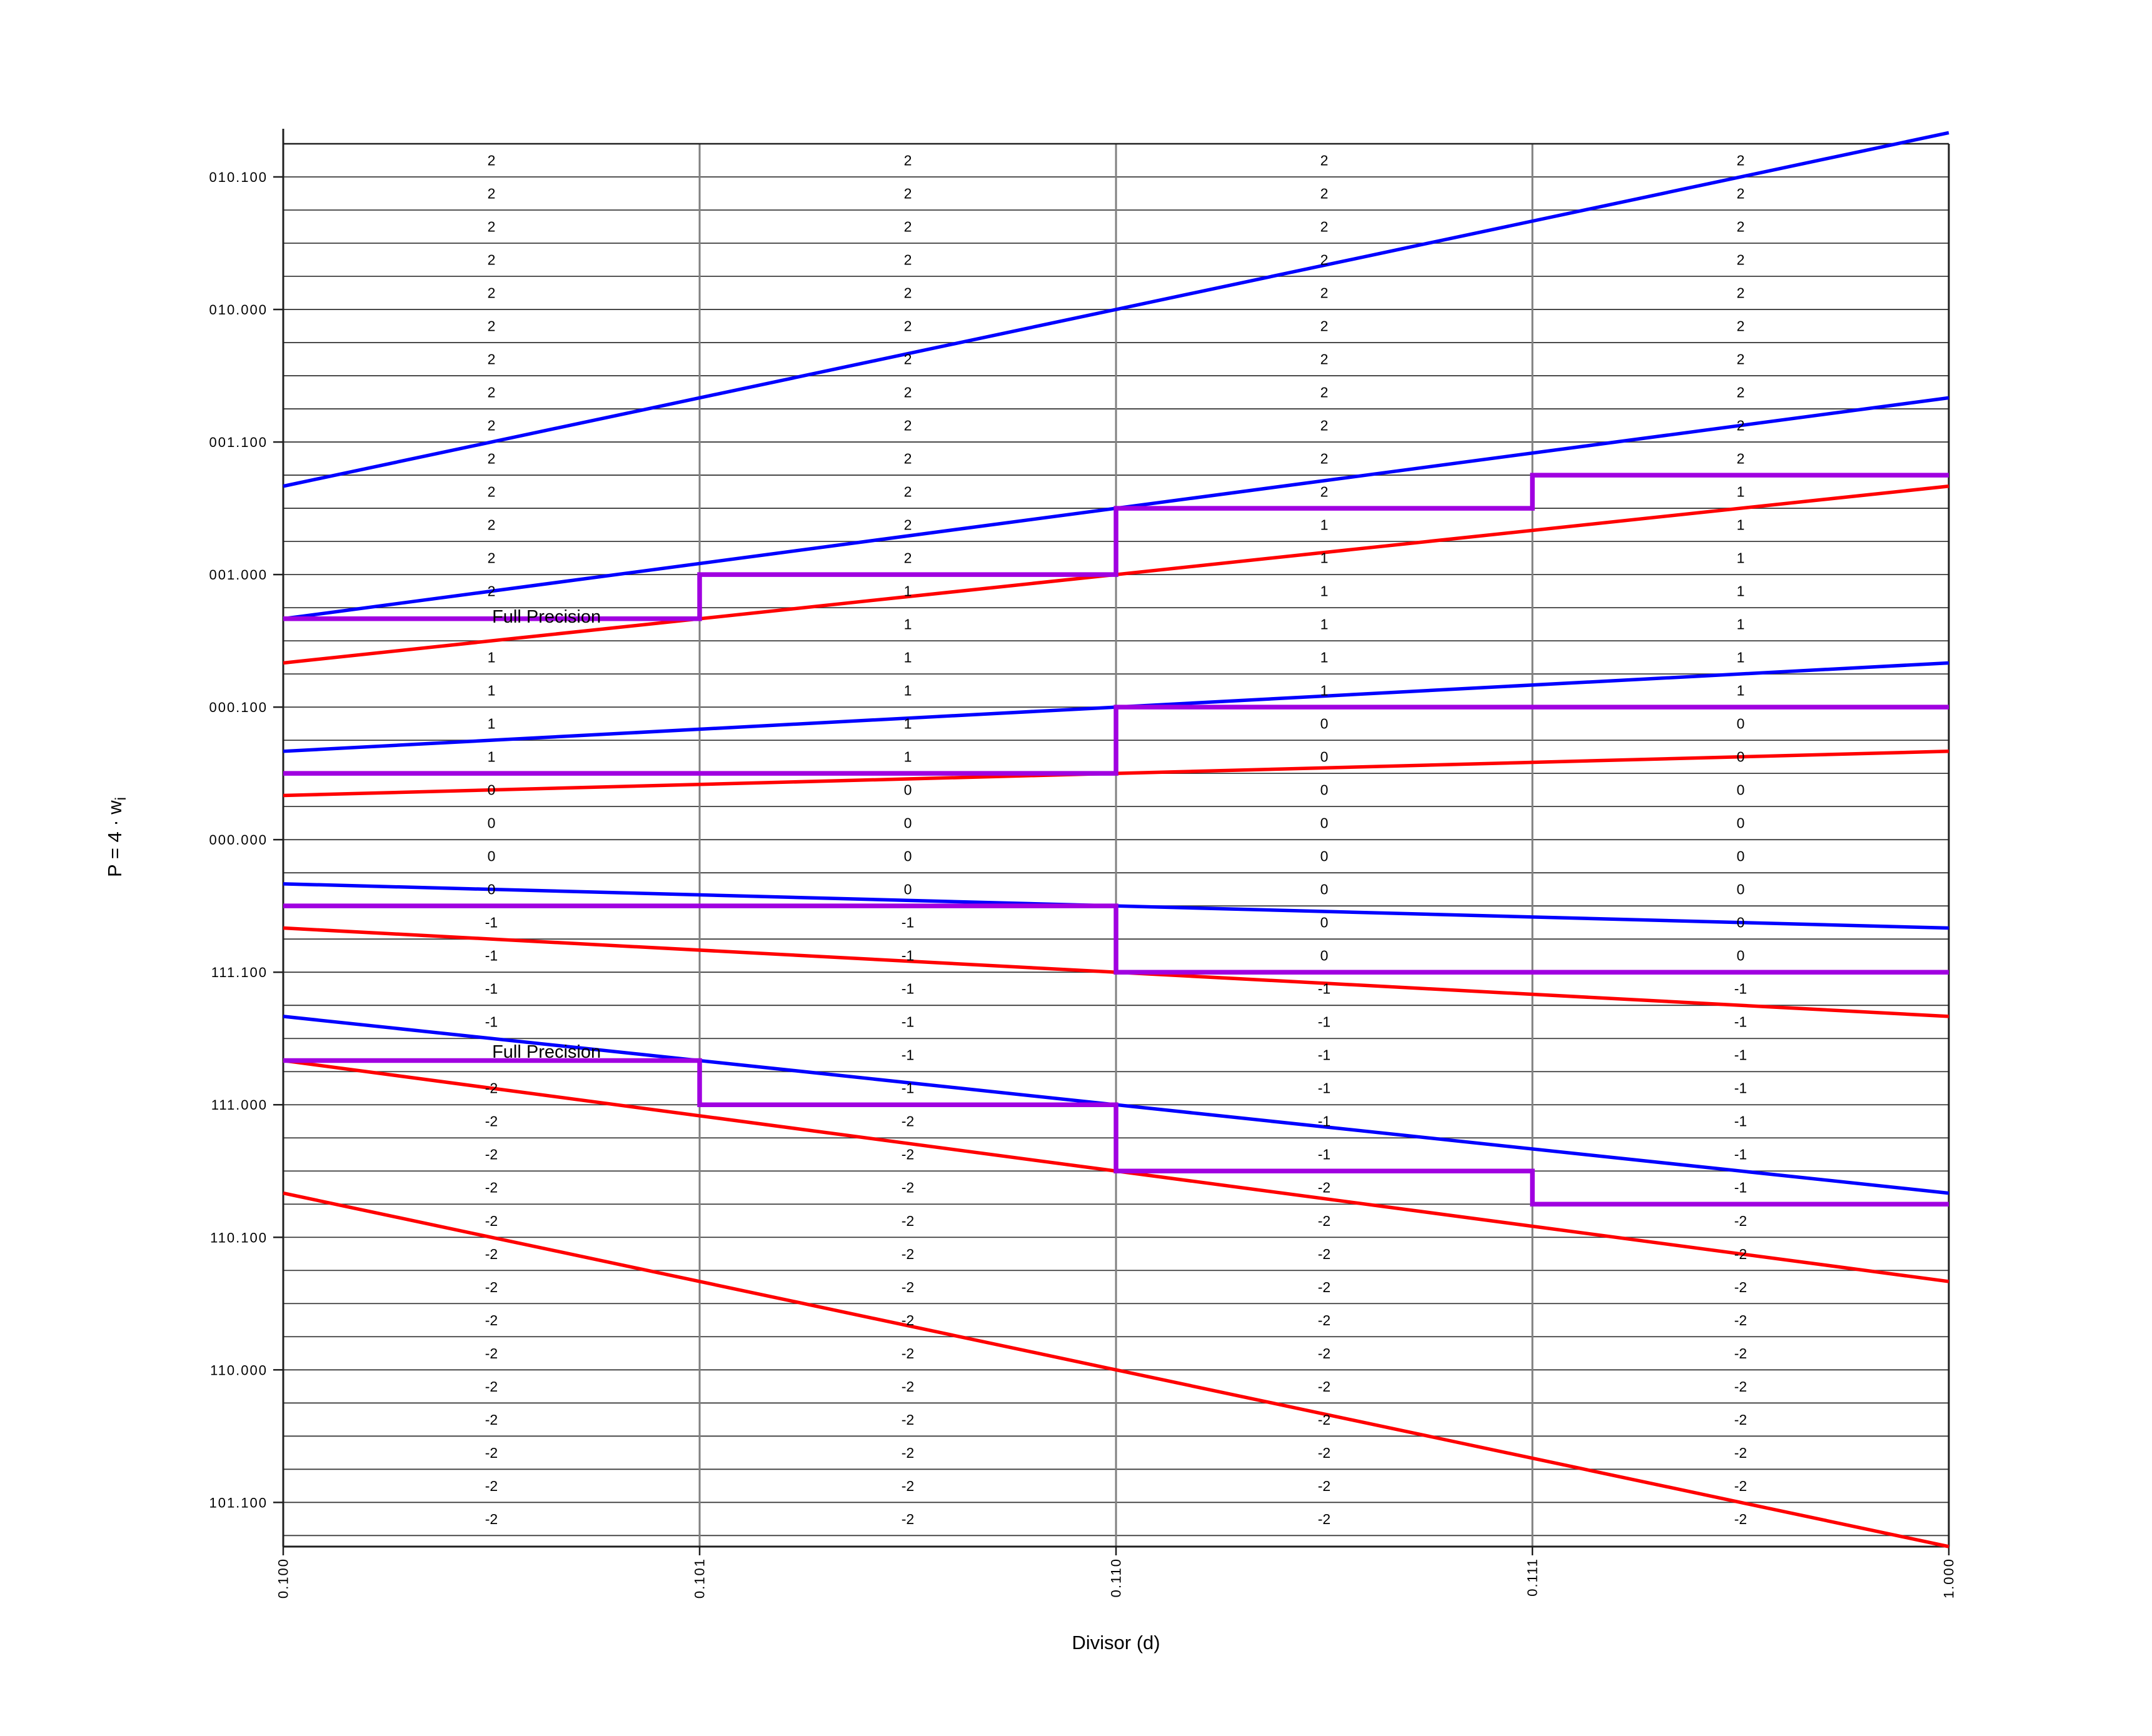 The image size is (2152, 1736). I want to click on y-axis-title-subscript: i, so click(121, 798).